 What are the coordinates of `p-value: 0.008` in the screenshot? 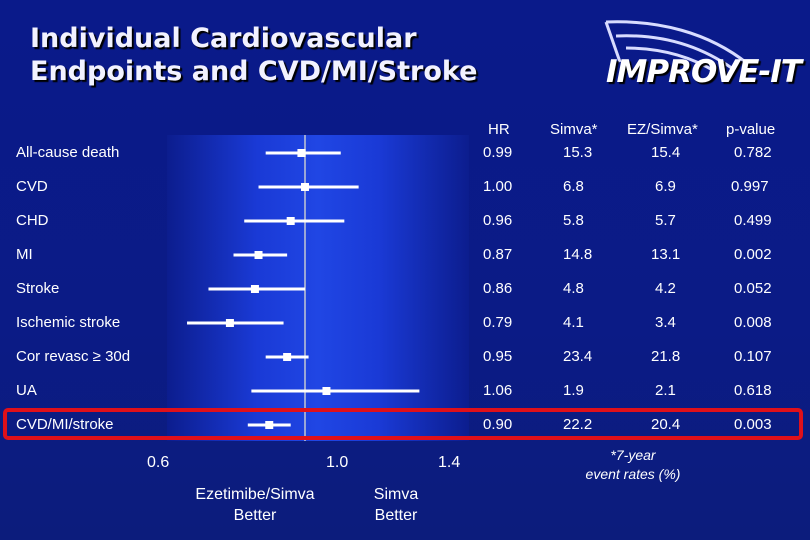 It's located at (753, 322).